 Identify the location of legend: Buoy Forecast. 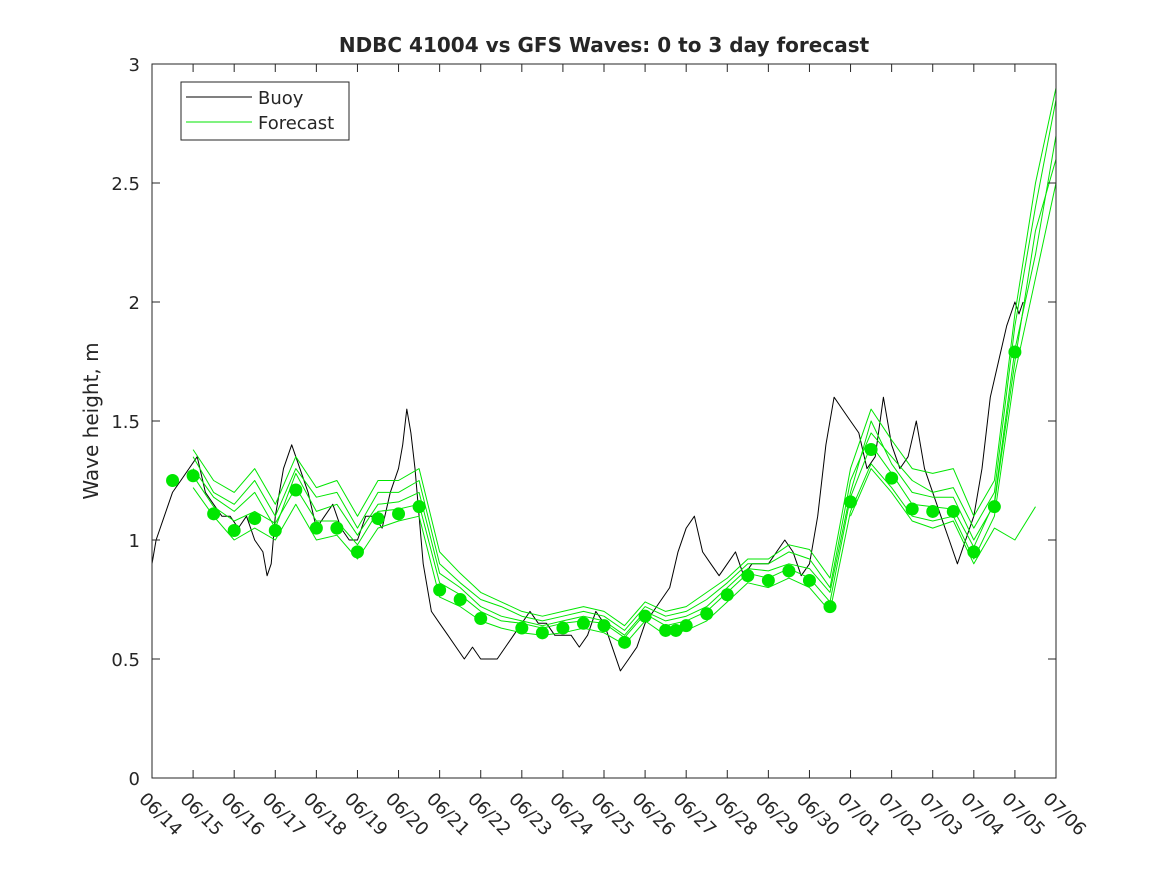
(265, 111).